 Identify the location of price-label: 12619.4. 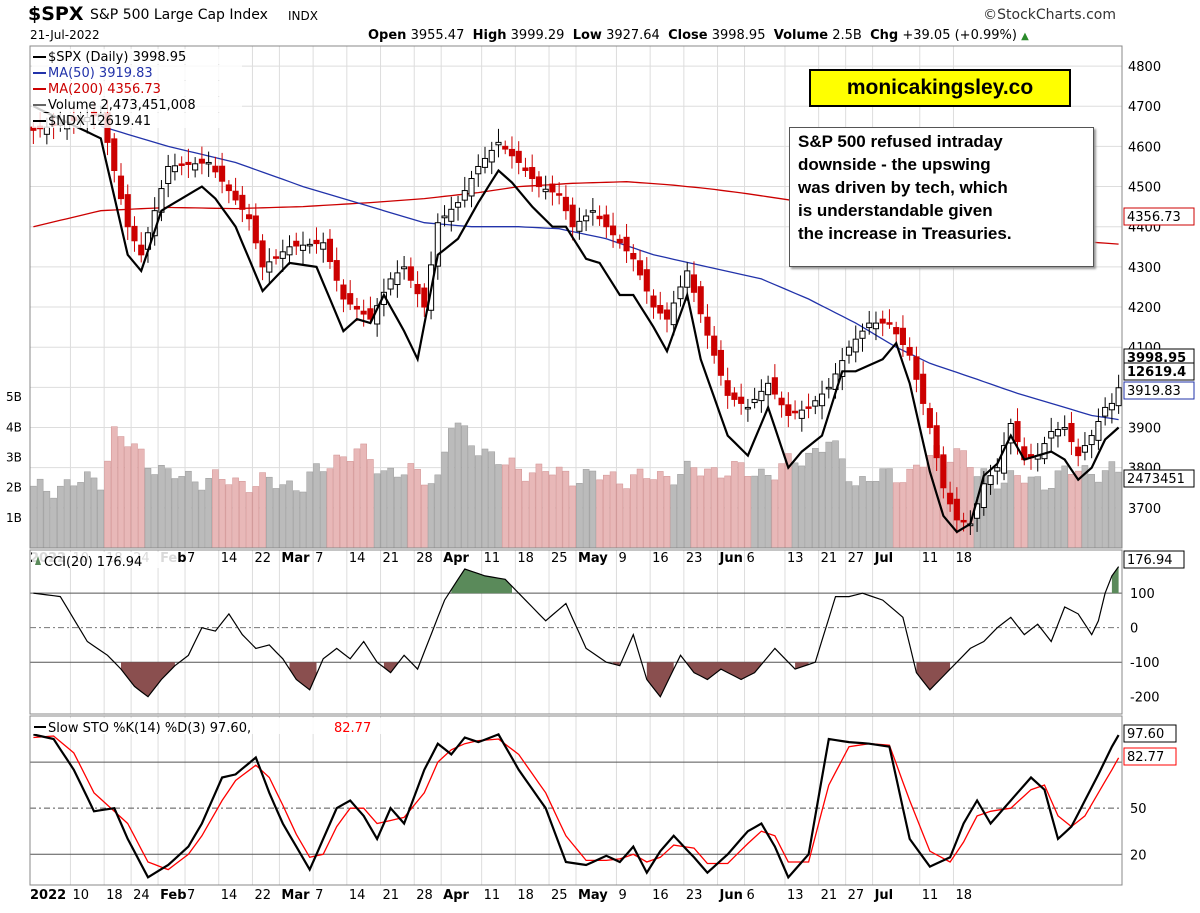
(1156, 372).